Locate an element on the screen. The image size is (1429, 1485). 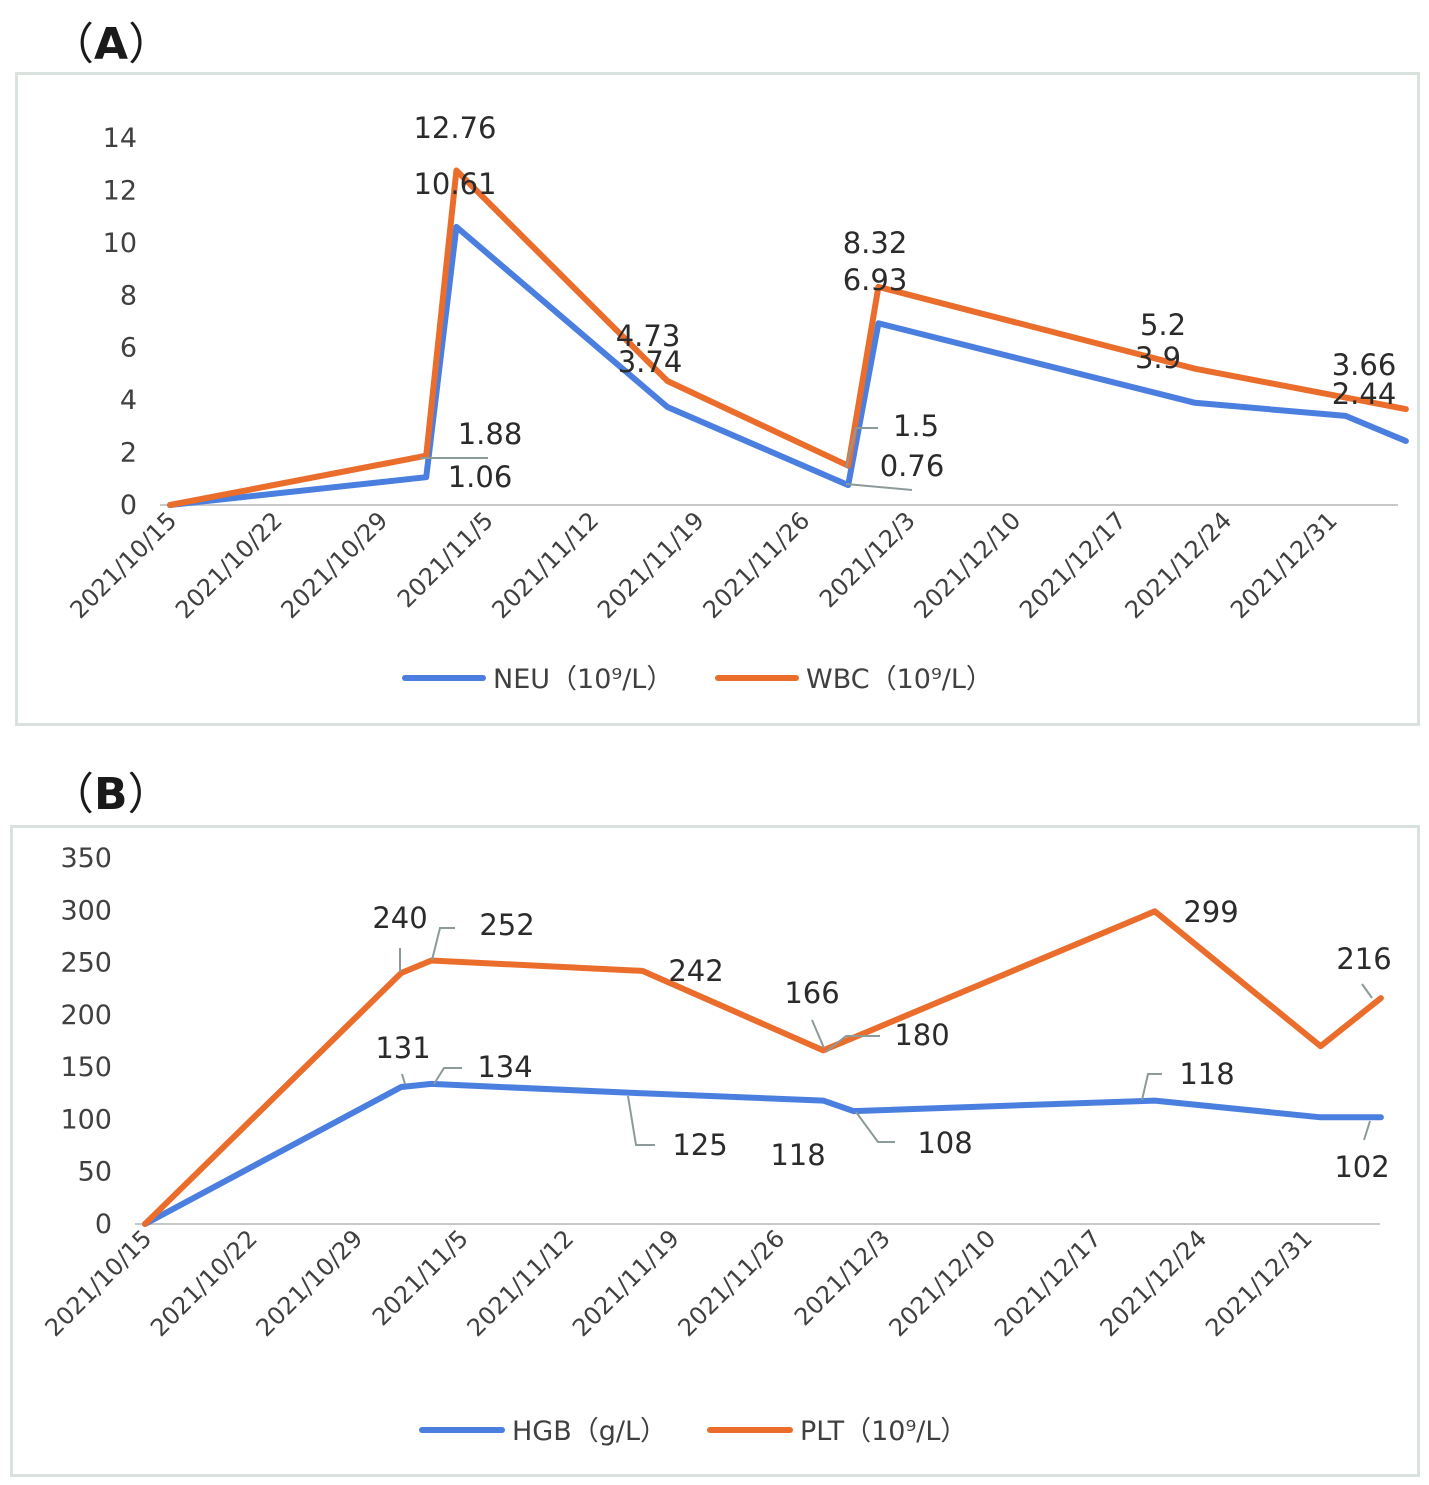
chart-b-legend-label-2: PLT（10⁹/L） is located at coordinates (883, 1431).